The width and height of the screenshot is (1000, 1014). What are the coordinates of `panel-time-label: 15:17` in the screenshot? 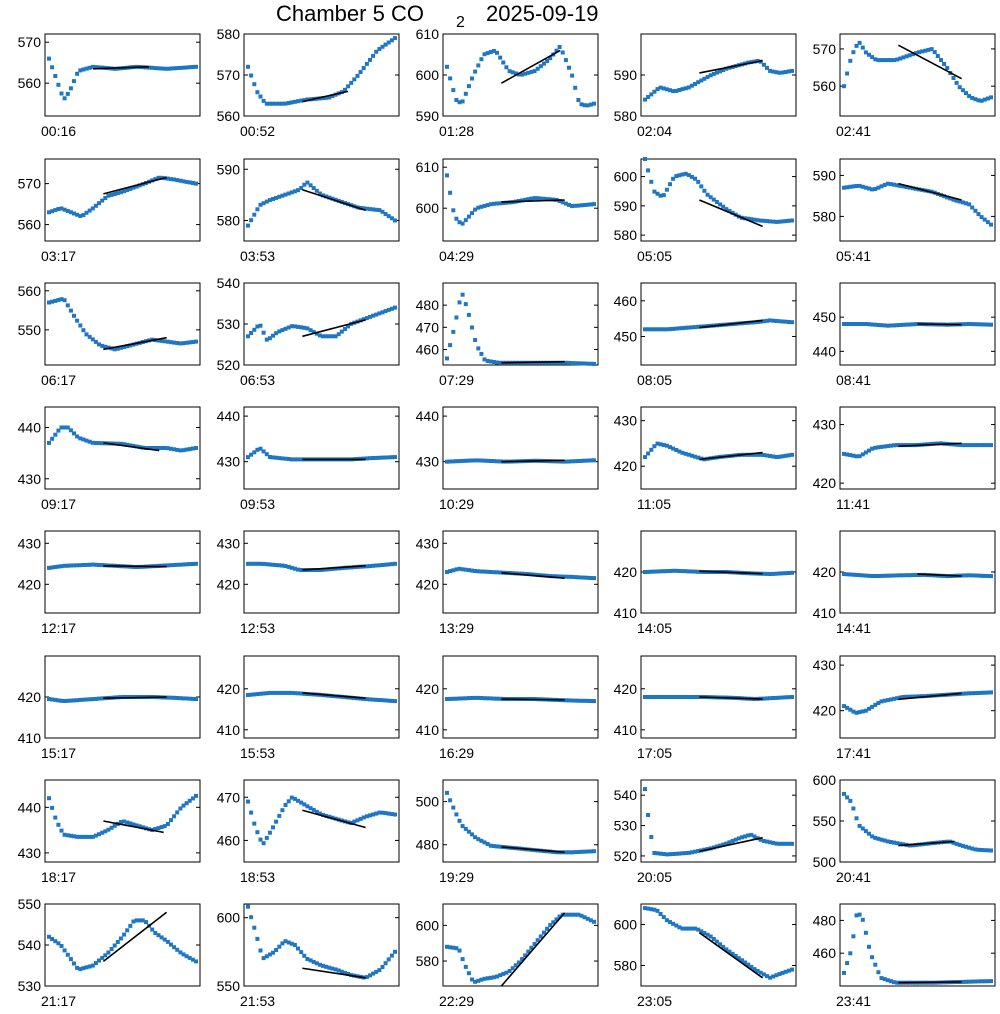 It's located at (58, 753).